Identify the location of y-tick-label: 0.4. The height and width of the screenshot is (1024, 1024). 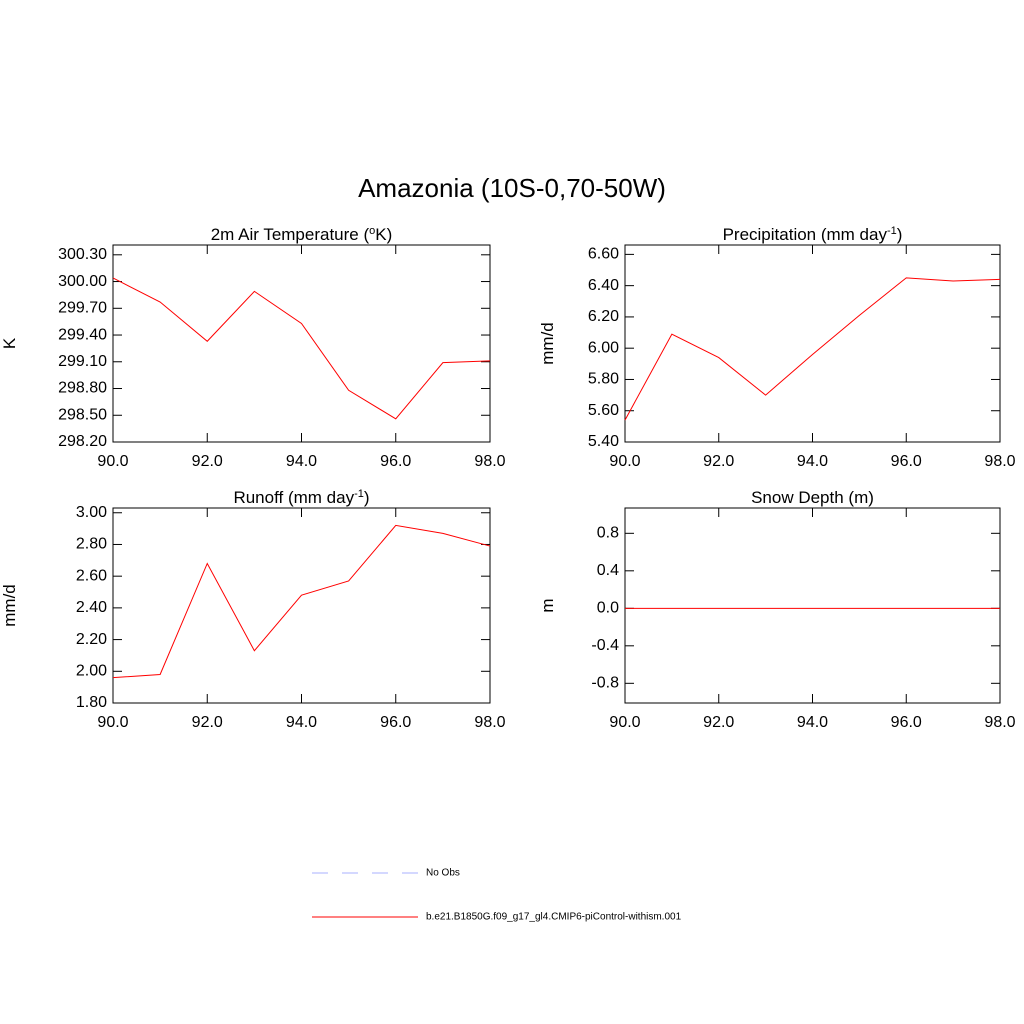
(608, 570).